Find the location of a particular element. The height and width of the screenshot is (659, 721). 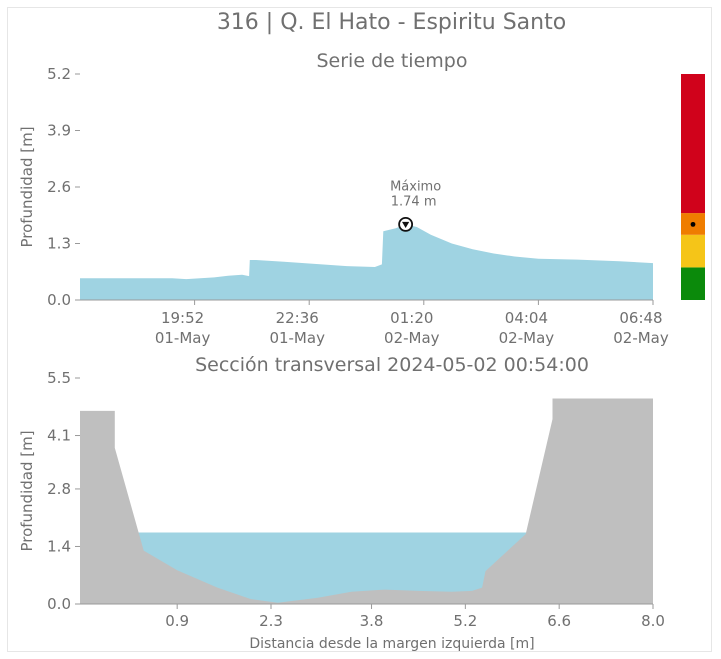

x-tick-label-time: 04:04 is located at coordinates (526, 318).